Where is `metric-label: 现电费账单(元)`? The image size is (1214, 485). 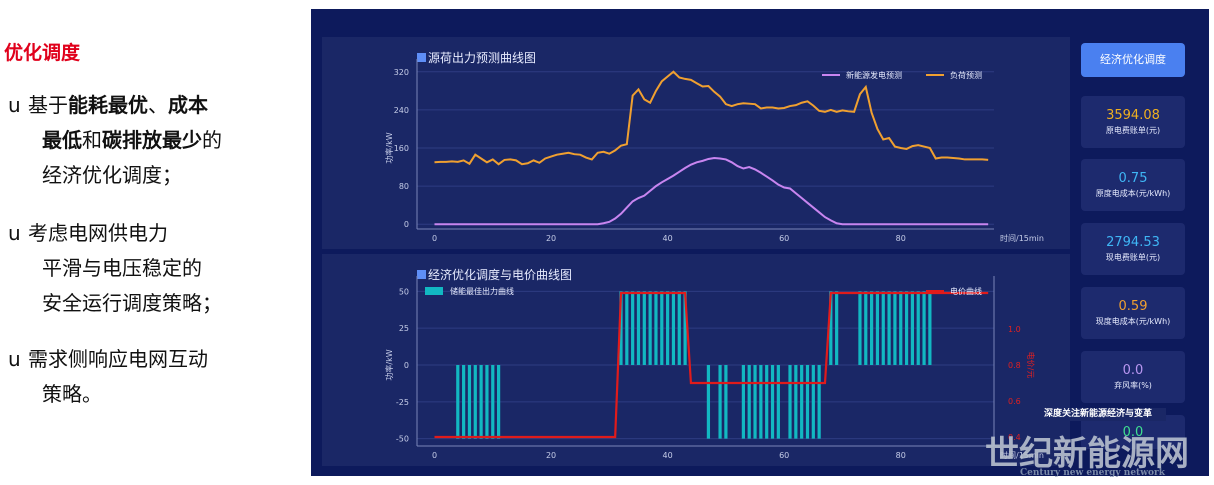 metric-label: 现电费账单(元) is located at coordinates (1133, 257).